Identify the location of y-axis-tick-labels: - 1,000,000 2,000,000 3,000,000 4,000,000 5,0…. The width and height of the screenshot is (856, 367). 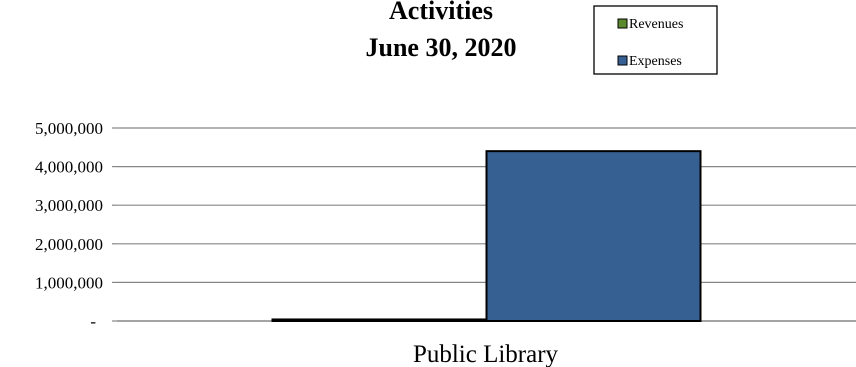
(69, 225).